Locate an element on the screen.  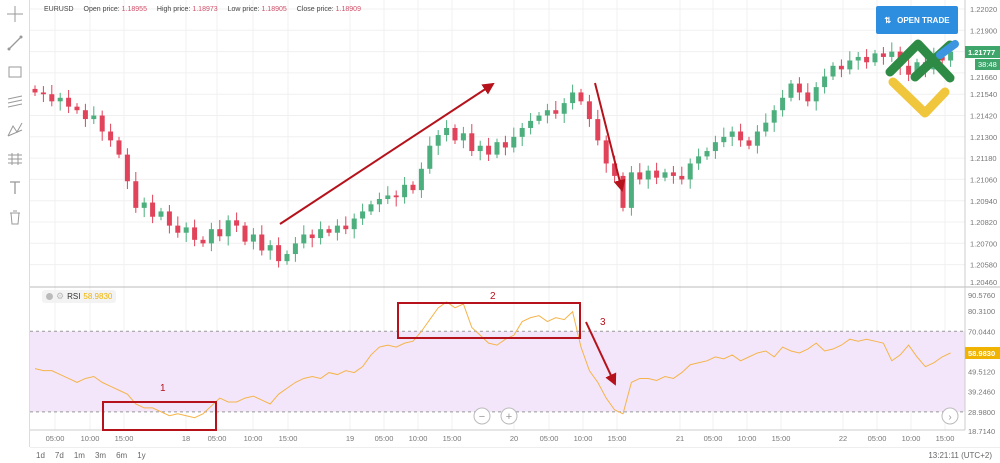
crosshair-icon is located at coordinates (15, 14).